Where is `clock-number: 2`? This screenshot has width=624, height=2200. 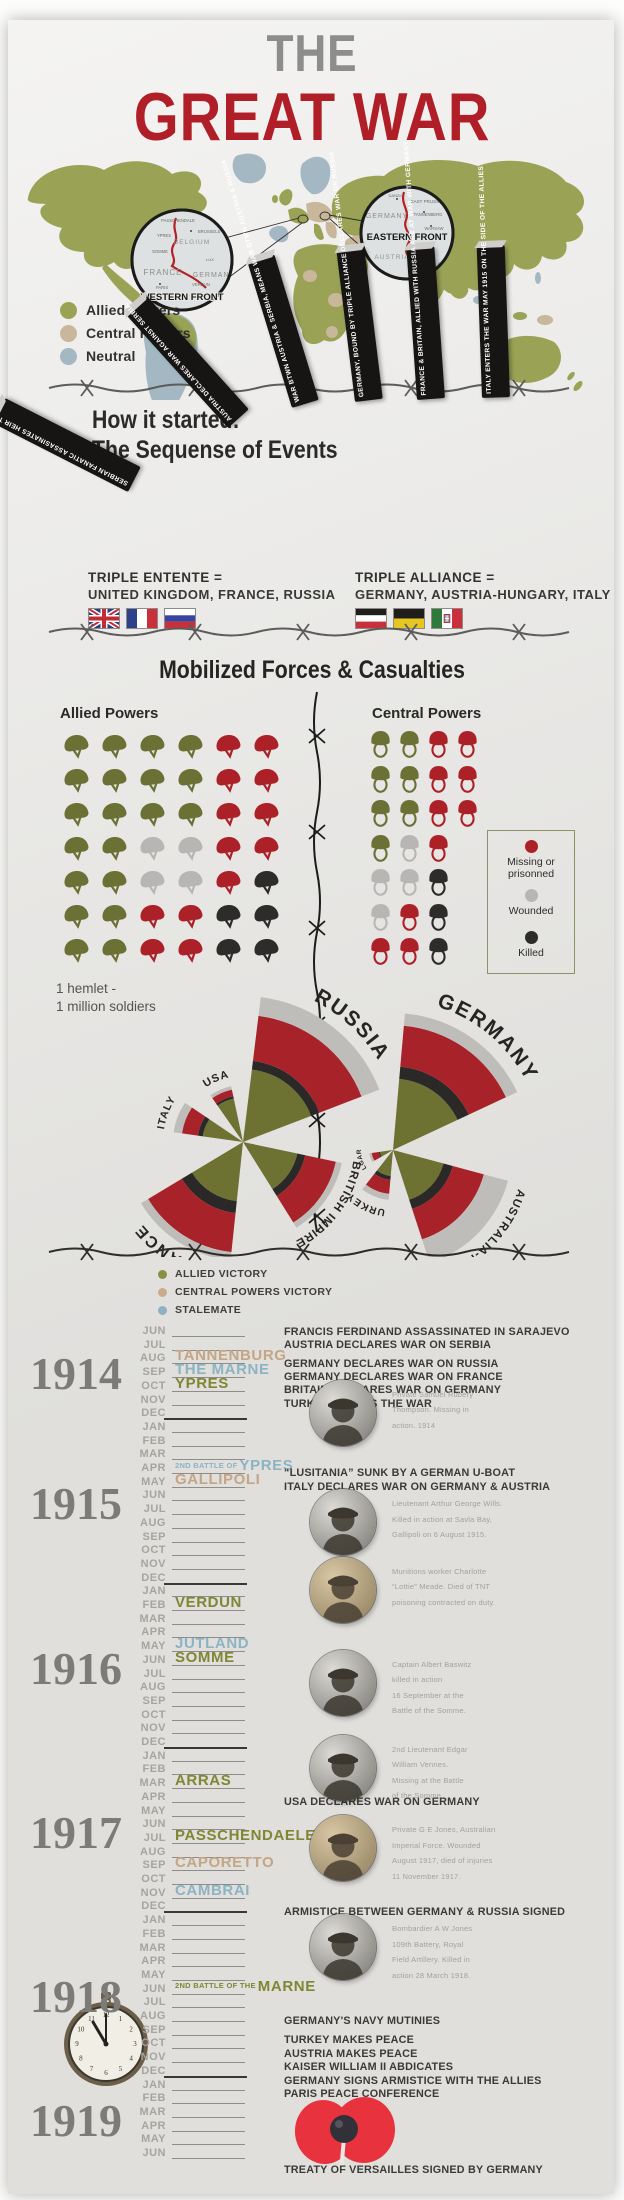
clock-number: 2 is located at coordinates (131, 2030).